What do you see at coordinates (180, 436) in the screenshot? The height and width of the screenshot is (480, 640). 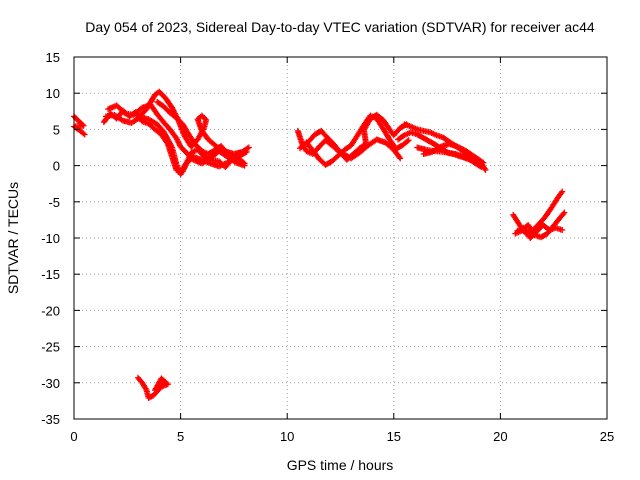 I see `x-tick-label: 5` at bounding box center [180, 436].